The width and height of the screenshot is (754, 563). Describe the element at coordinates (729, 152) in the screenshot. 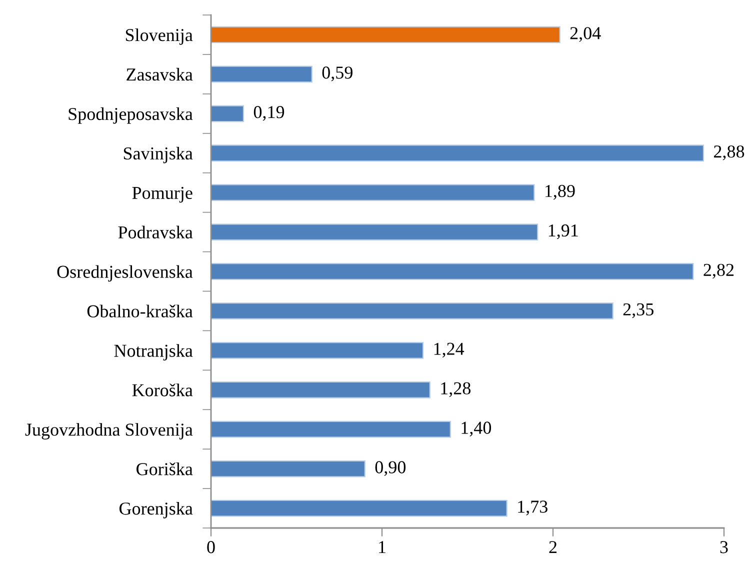

I see `data-label: 2,88` at that location.